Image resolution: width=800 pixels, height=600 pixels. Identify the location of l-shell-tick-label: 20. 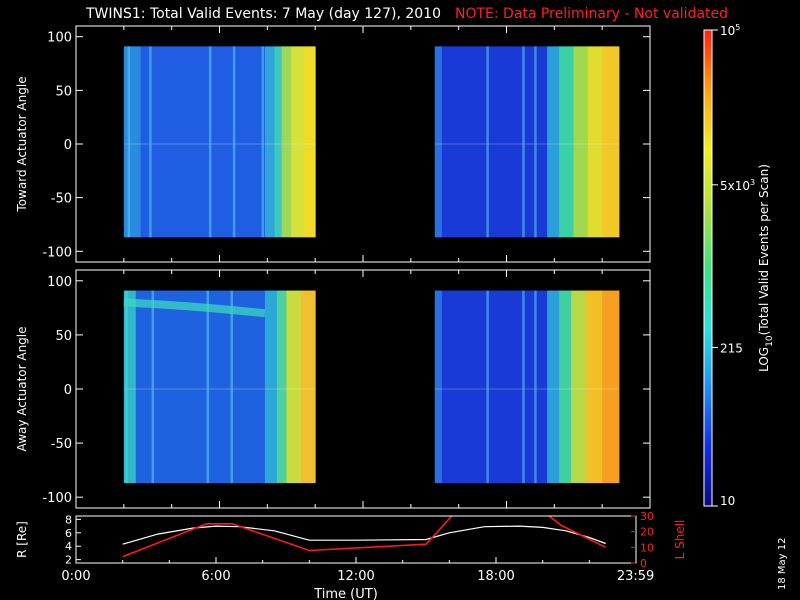
(647, 532).